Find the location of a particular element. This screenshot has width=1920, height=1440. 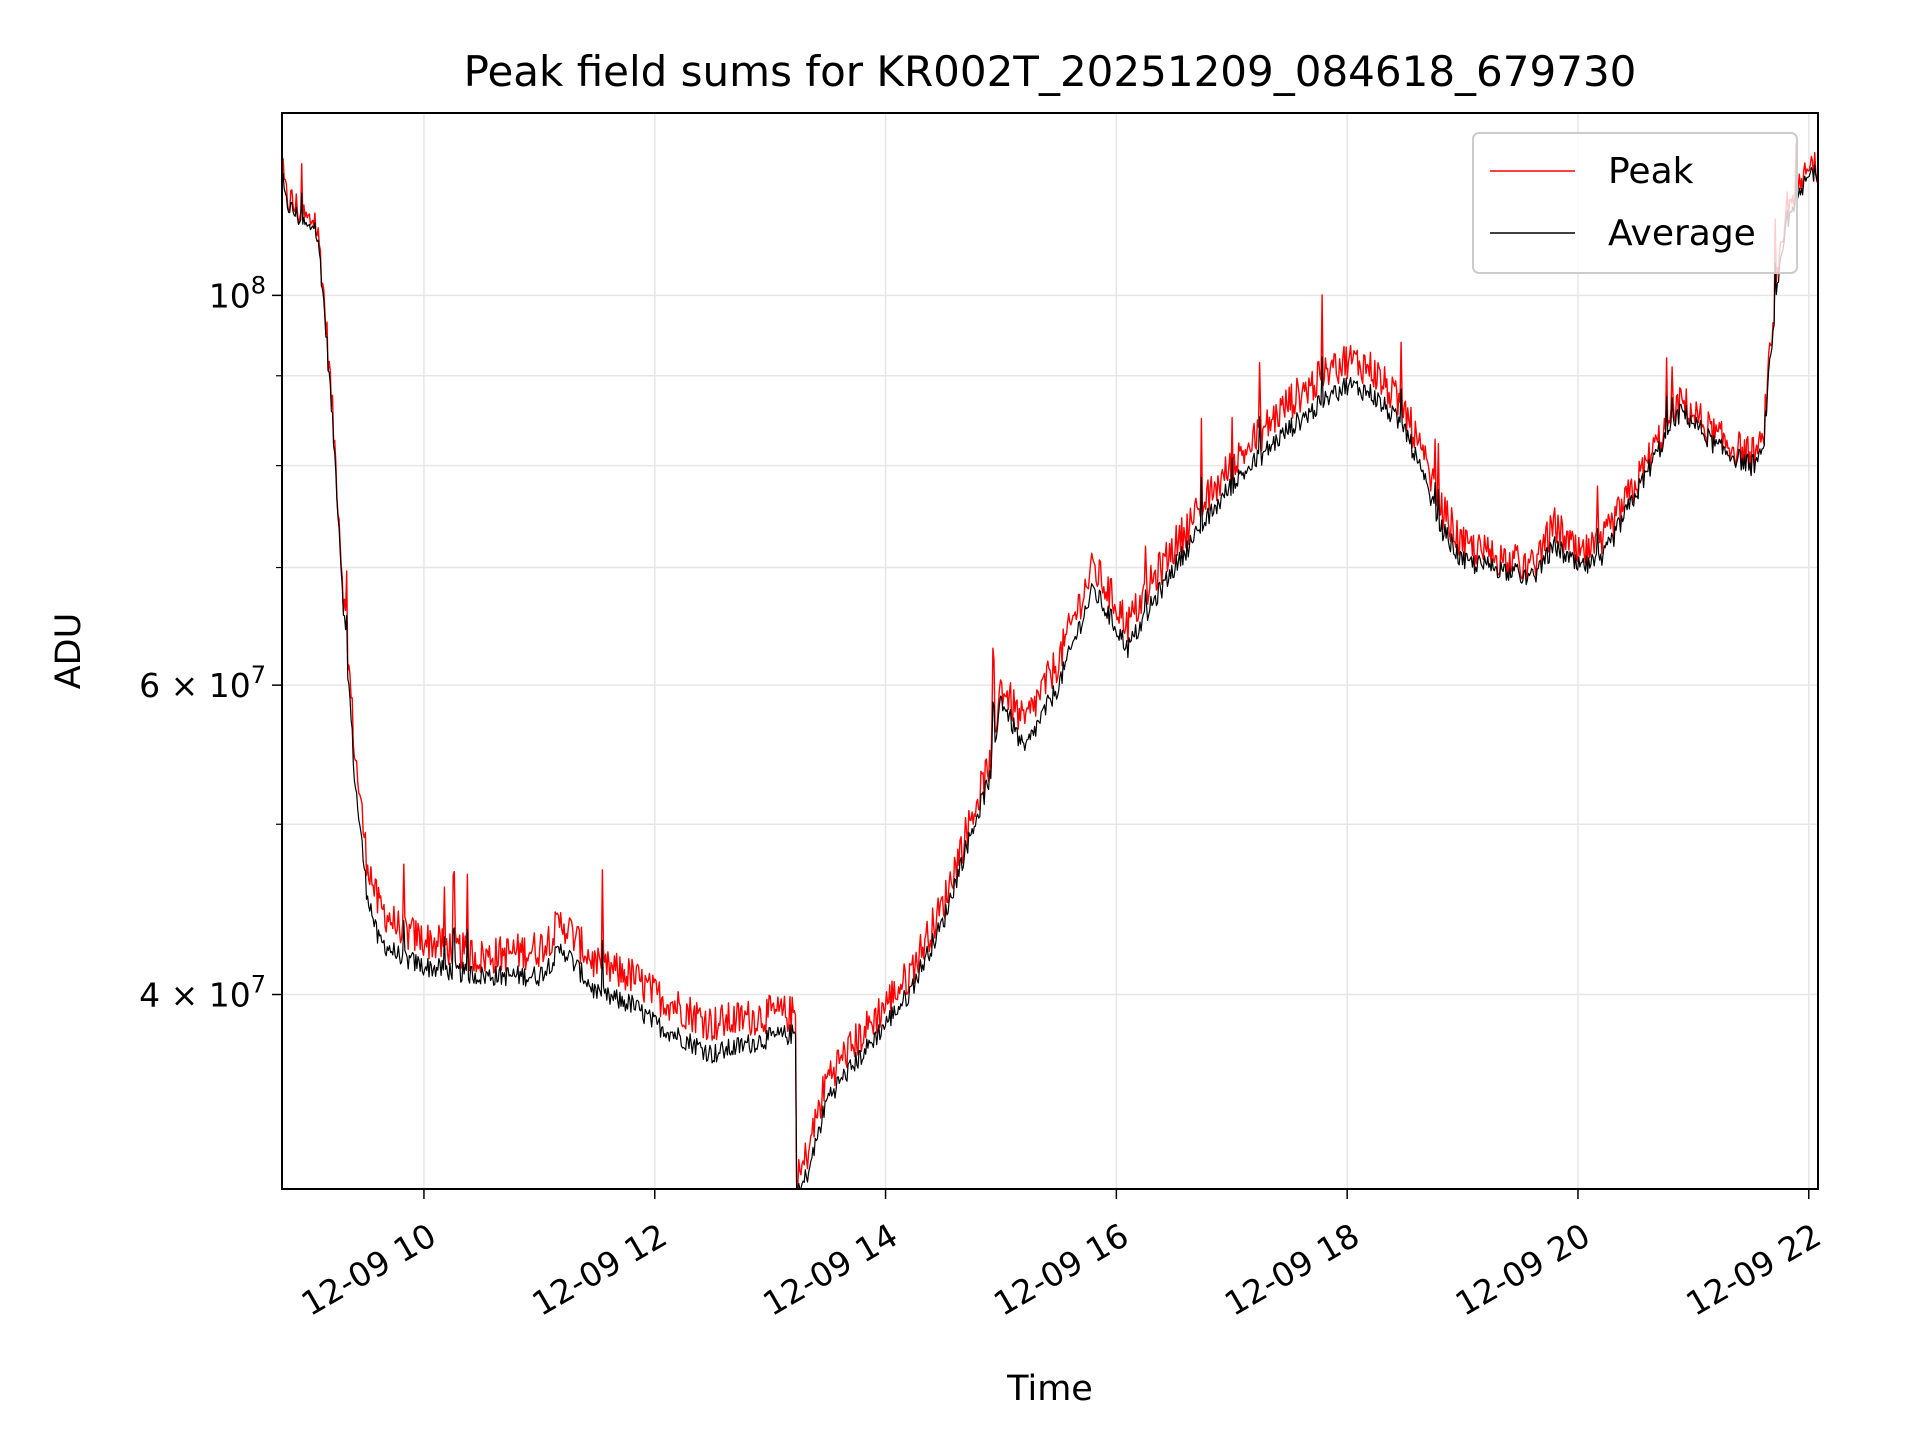

legend: Peak Average is located at coordinates (1635, 203).